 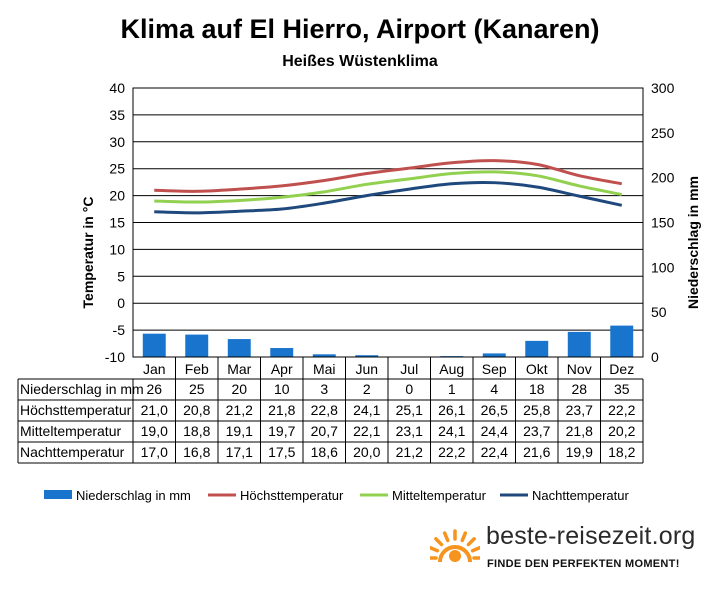 What do you see at coordinates (115, 357) in the screenshot?
I see `y-left-tick-label: -10` at bounding box center [115, 357].